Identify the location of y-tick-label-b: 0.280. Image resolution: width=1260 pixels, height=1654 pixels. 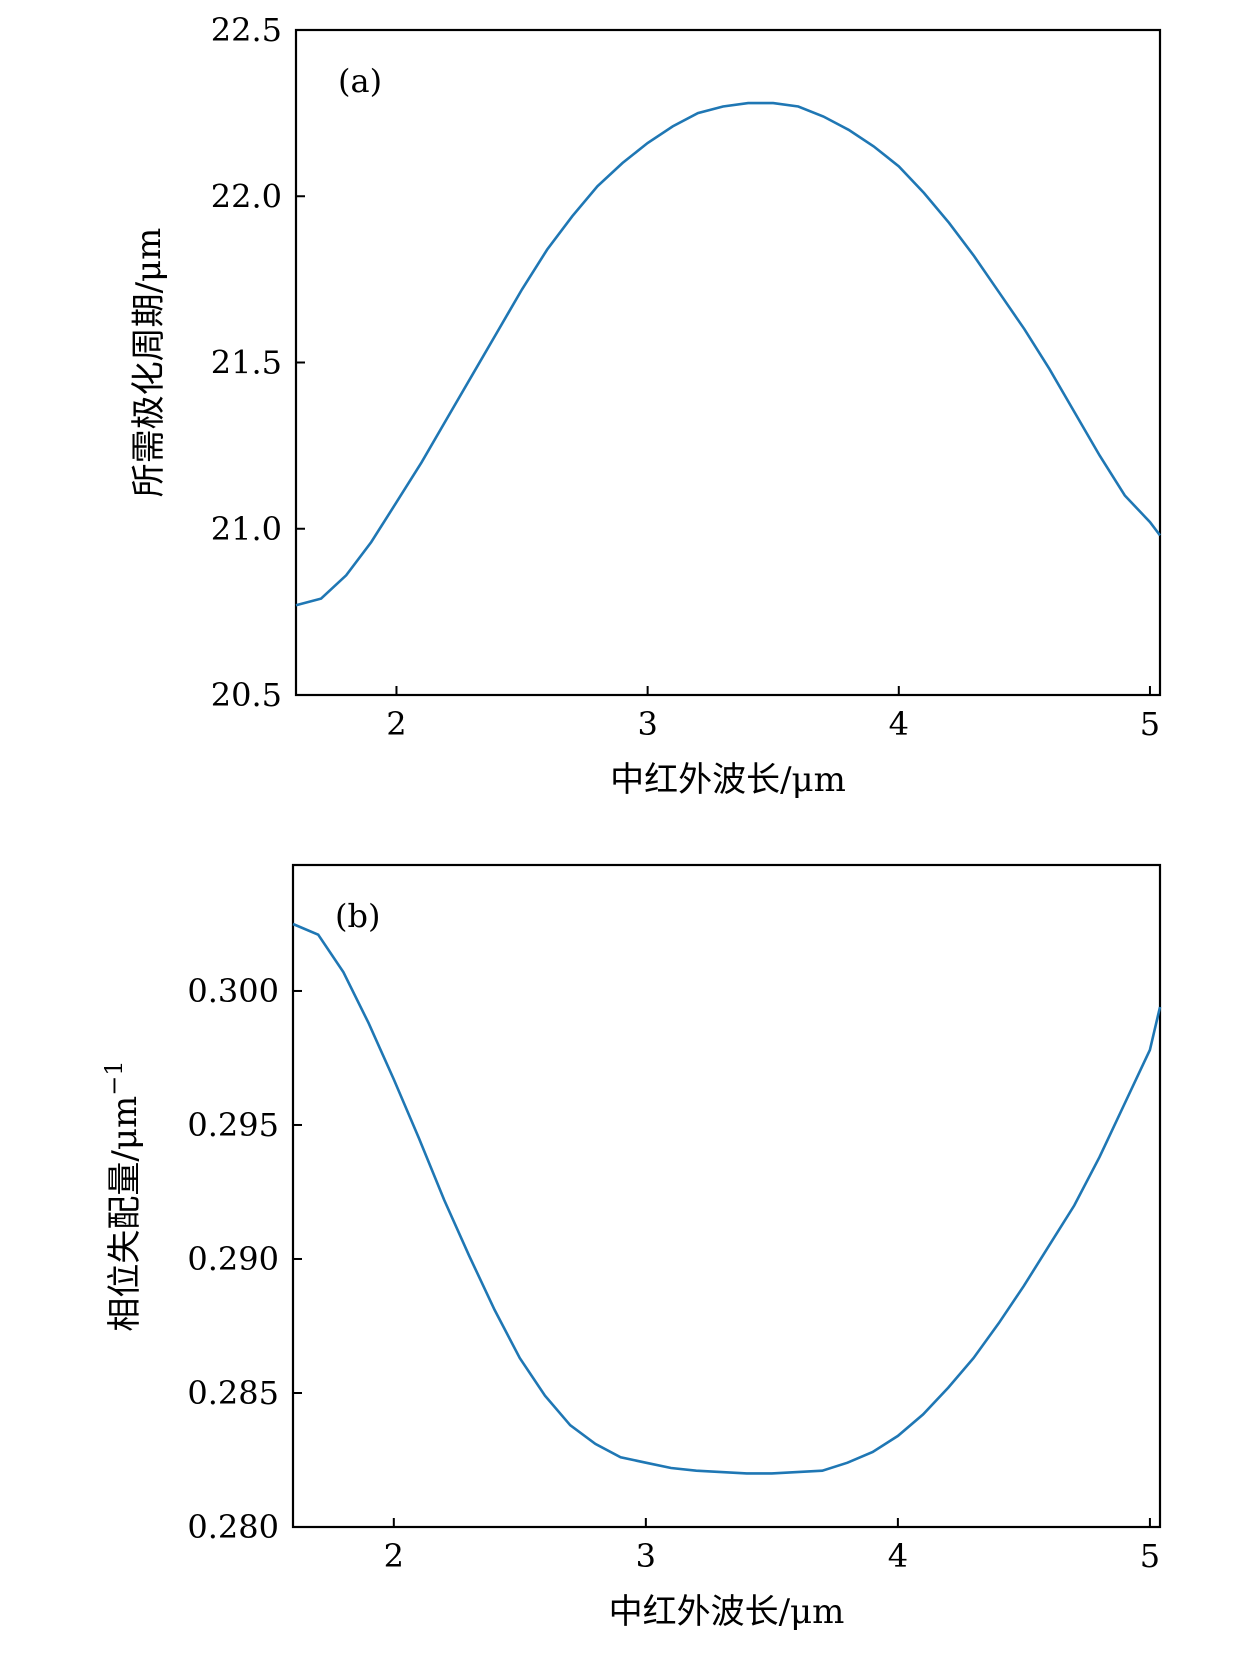
(233, 1527).